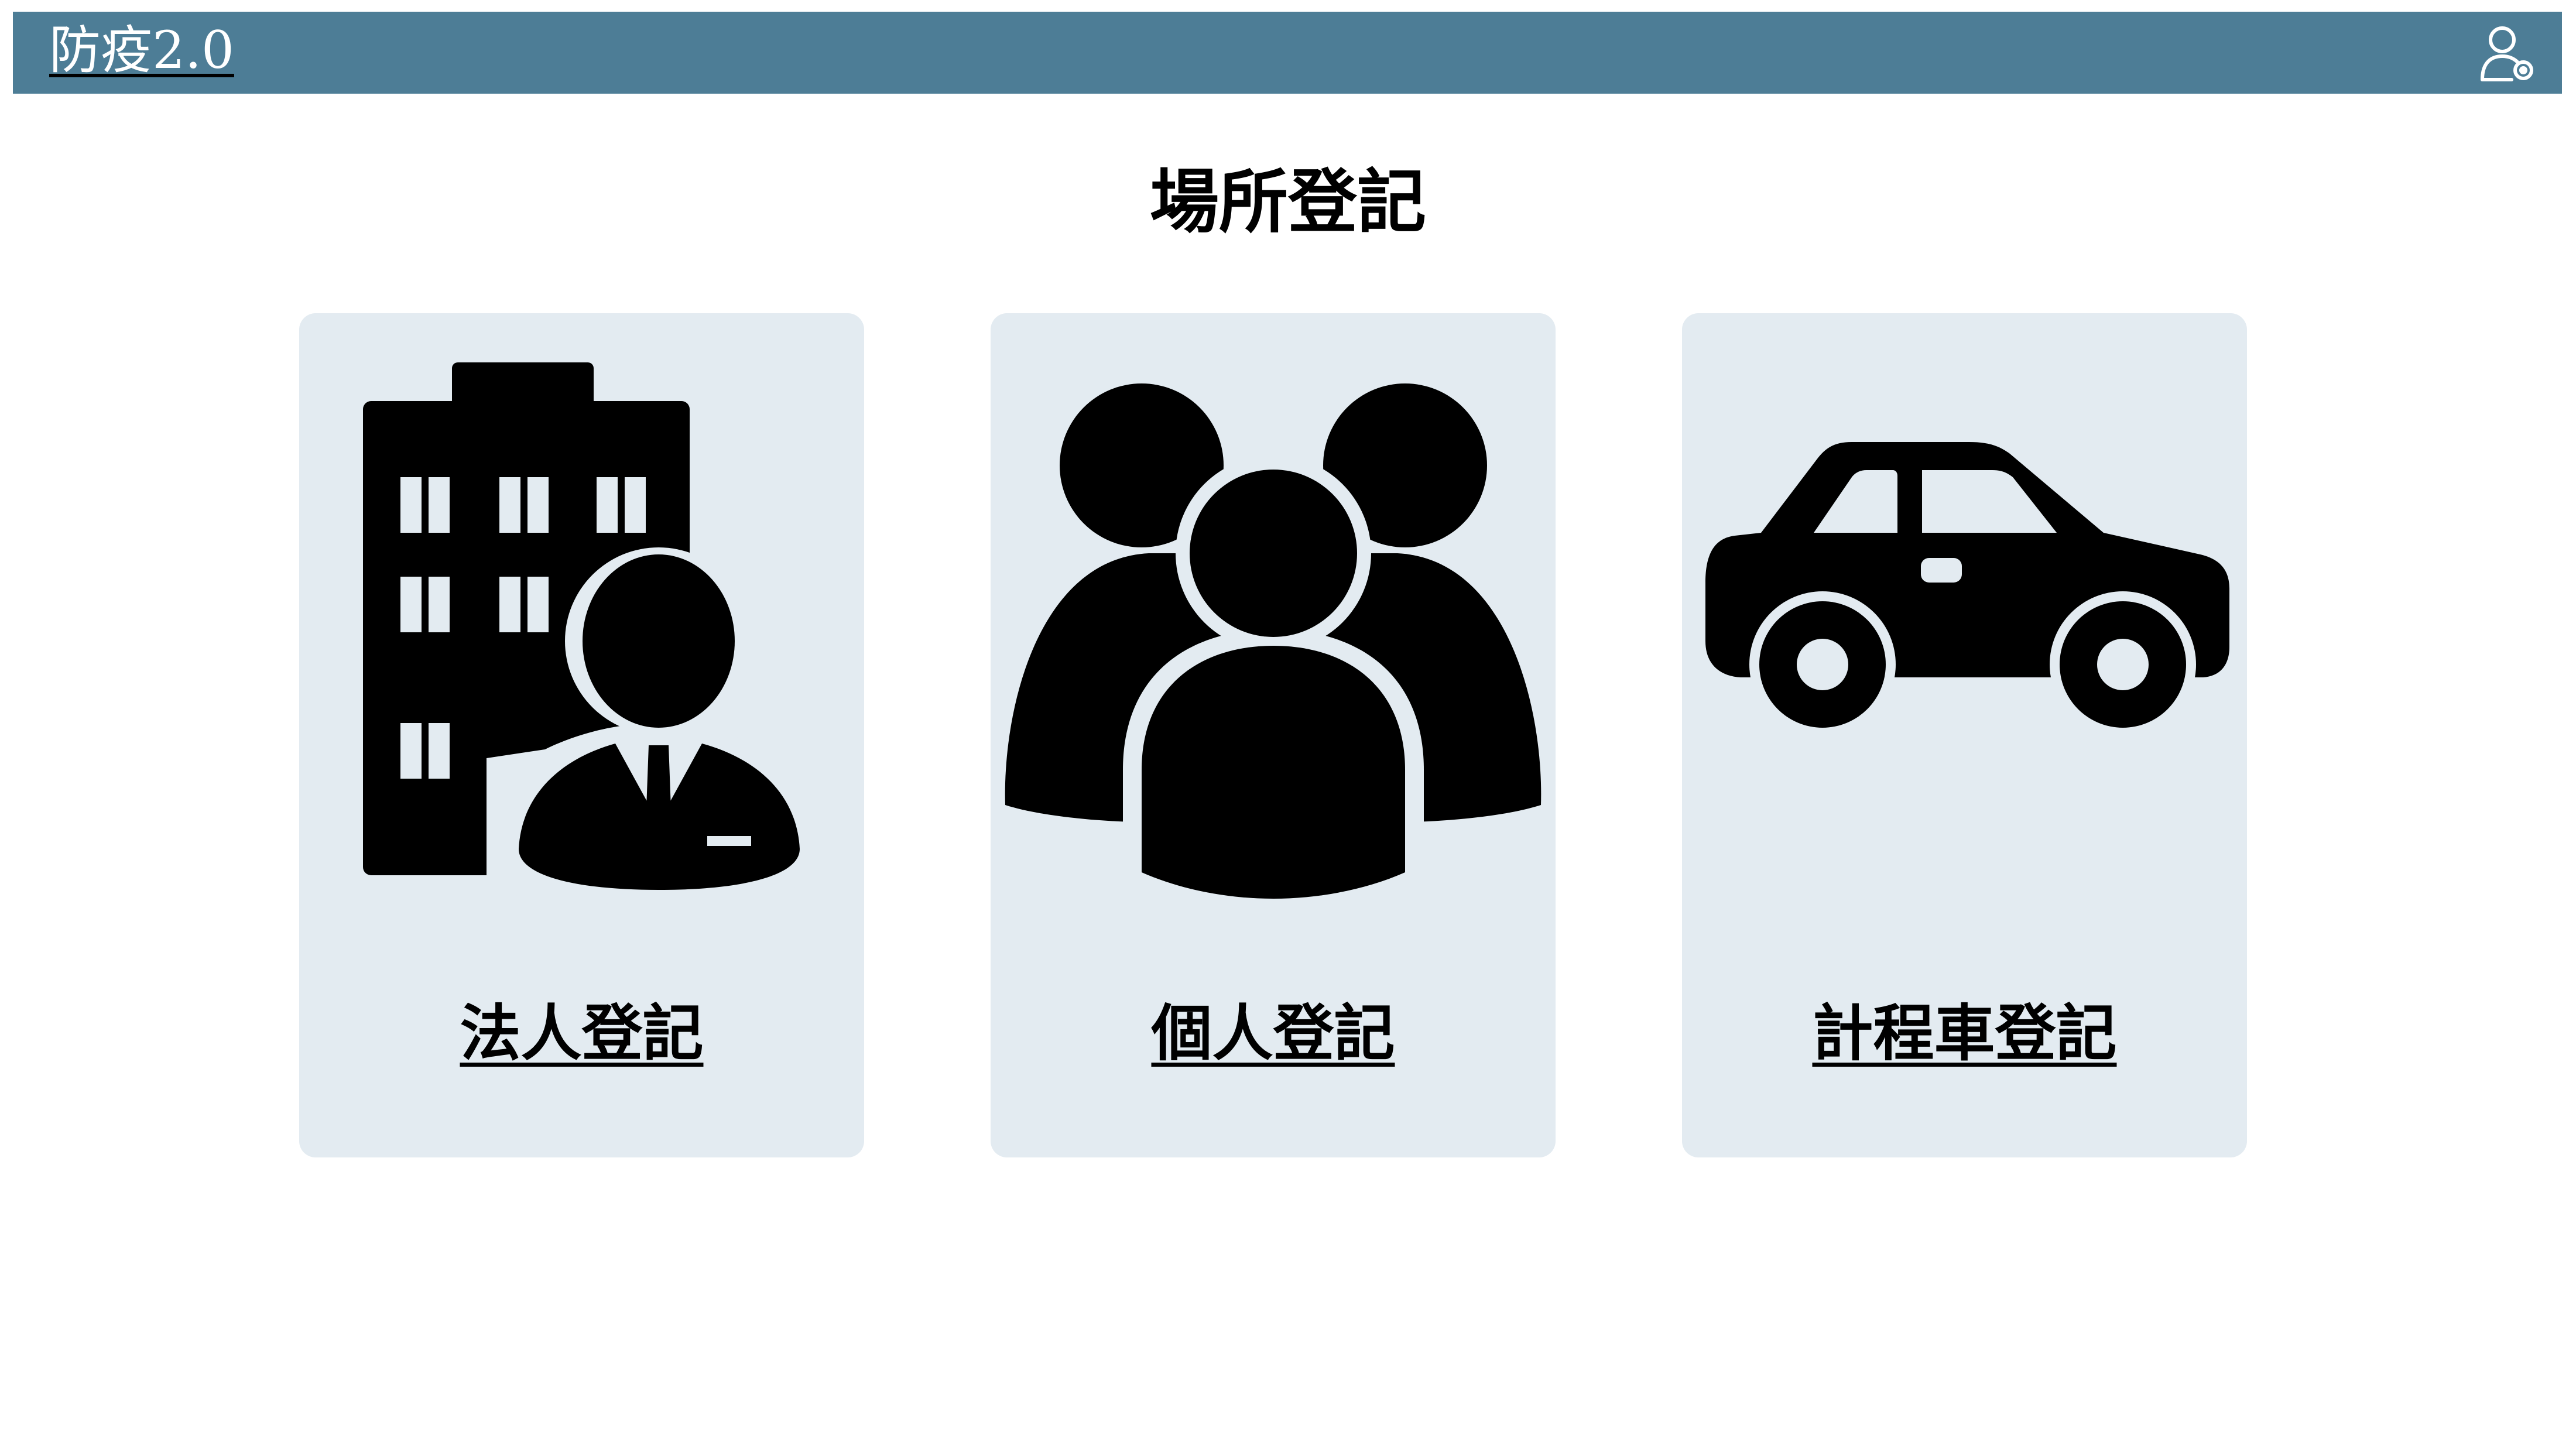 The image size is (2576, 1449). I want to click on brand-link: 防疫2.0, so click(141, 50).